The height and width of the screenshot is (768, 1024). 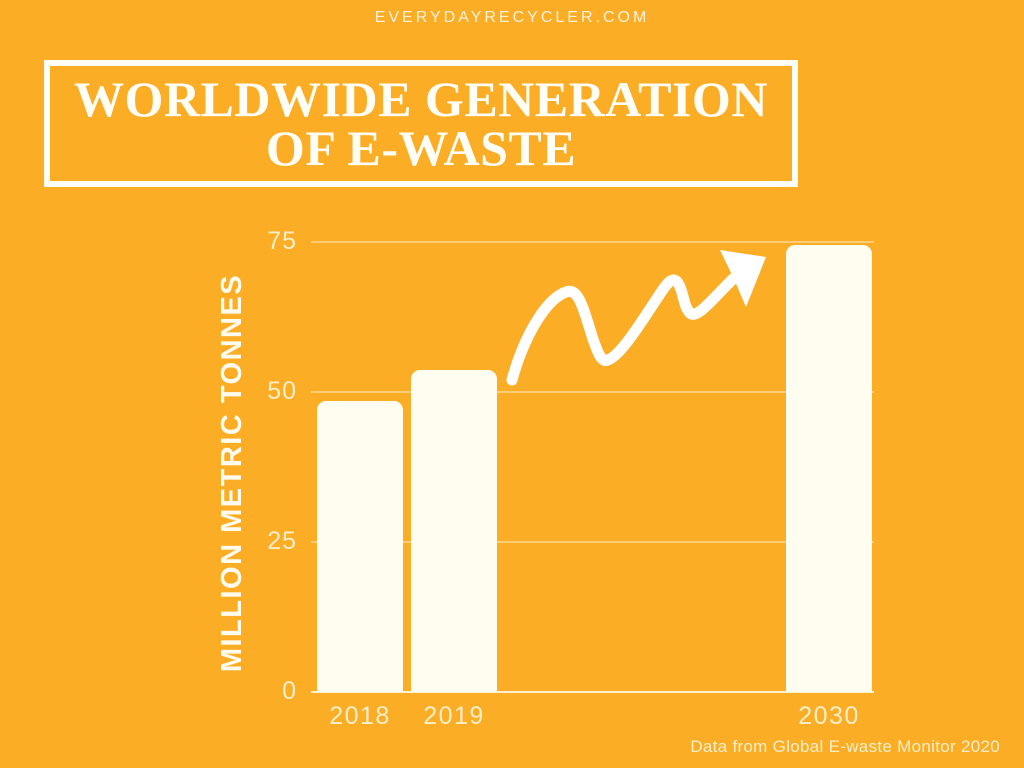 I want to click on page-title-line2: OF E-WASTE, so click(x=421, y=147).